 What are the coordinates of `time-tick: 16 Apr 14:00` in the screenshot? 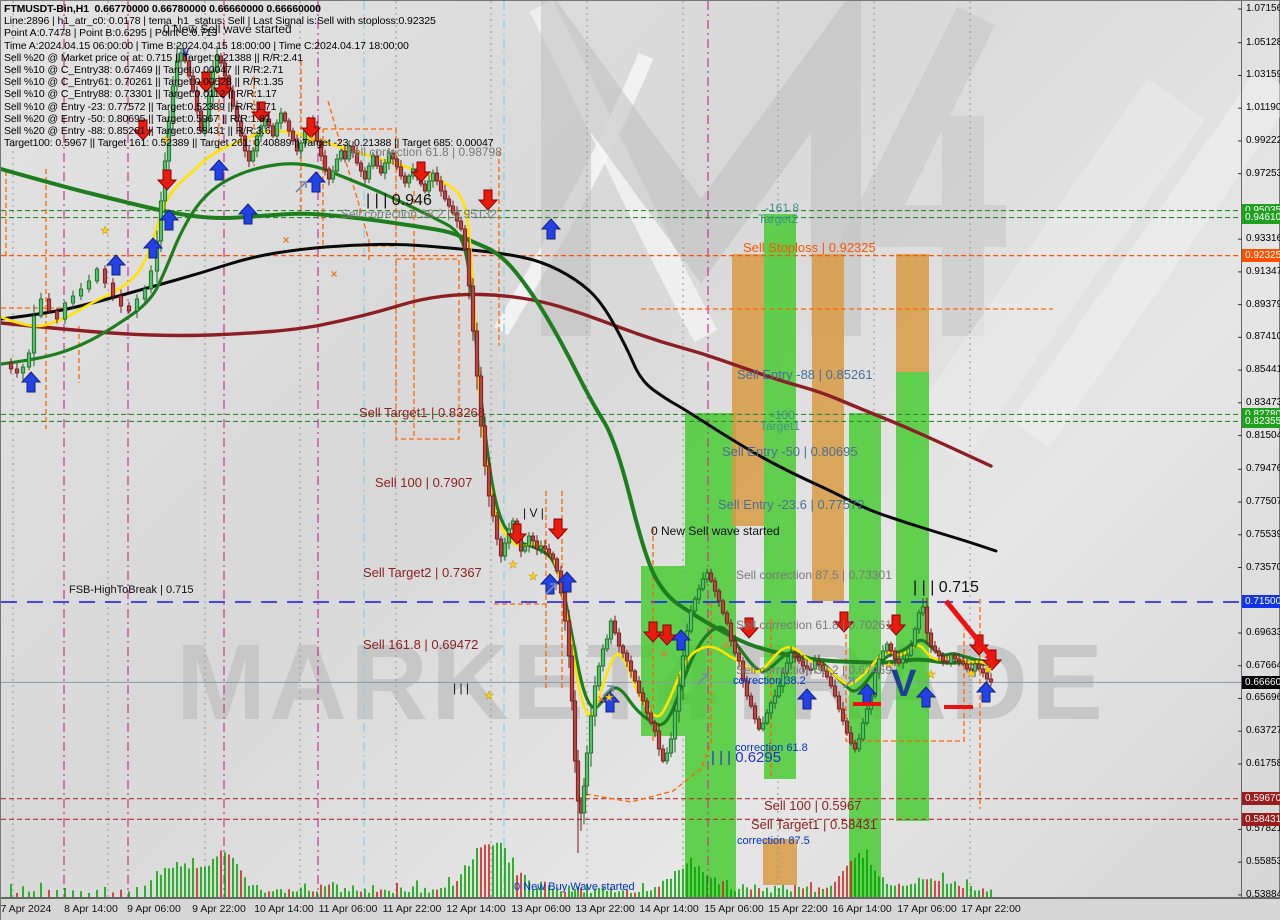 It's located at (862, 909).